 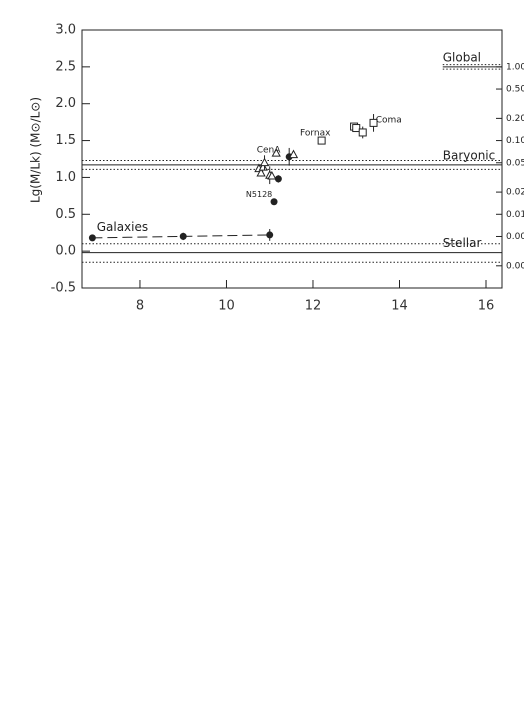 I want to click on annotation: CenA, so click(x=269, y=151).